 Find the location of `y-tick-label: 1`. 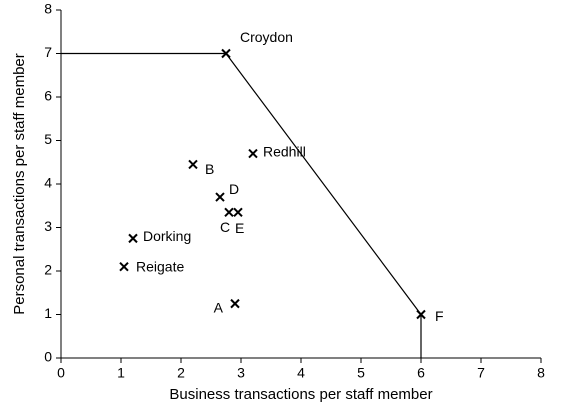

y-tick-label: 1 is located at coordinates (48, 313).